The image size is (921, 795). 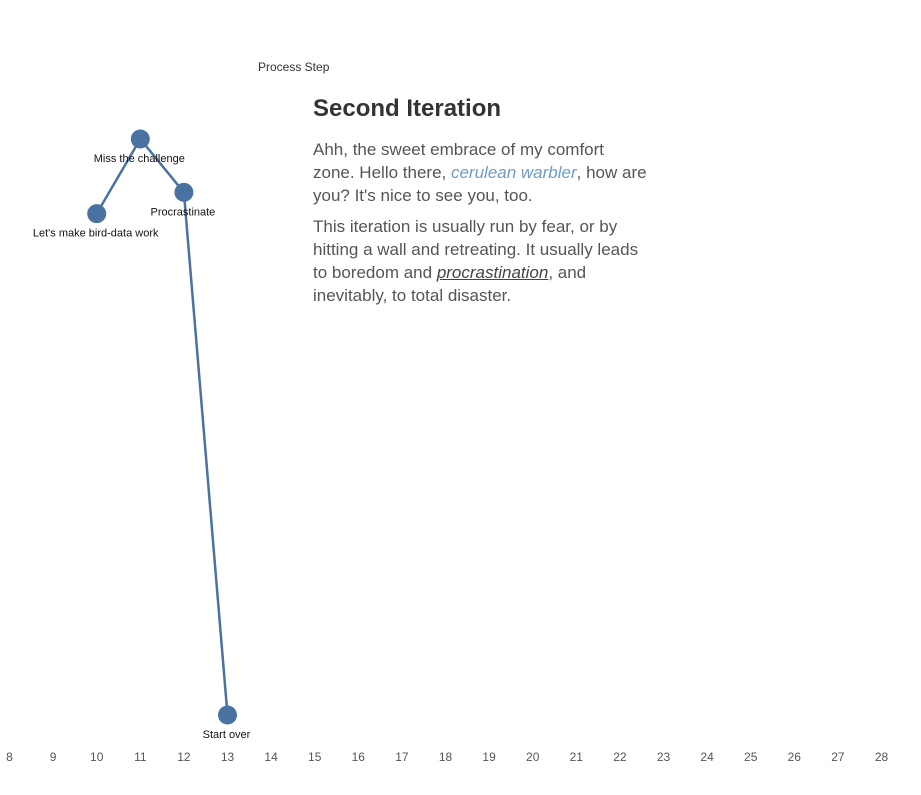 I want to click on series-line, so click(x=162, y=426).